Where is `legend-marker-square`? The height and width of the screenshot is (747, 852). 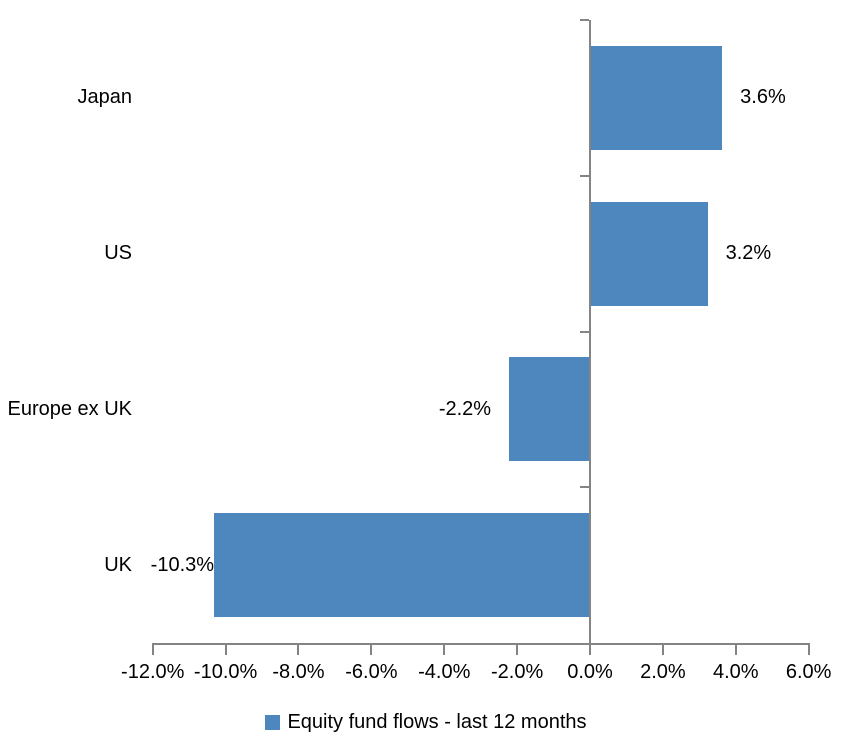 legend-marker-square is located at coordinates (273, 722).